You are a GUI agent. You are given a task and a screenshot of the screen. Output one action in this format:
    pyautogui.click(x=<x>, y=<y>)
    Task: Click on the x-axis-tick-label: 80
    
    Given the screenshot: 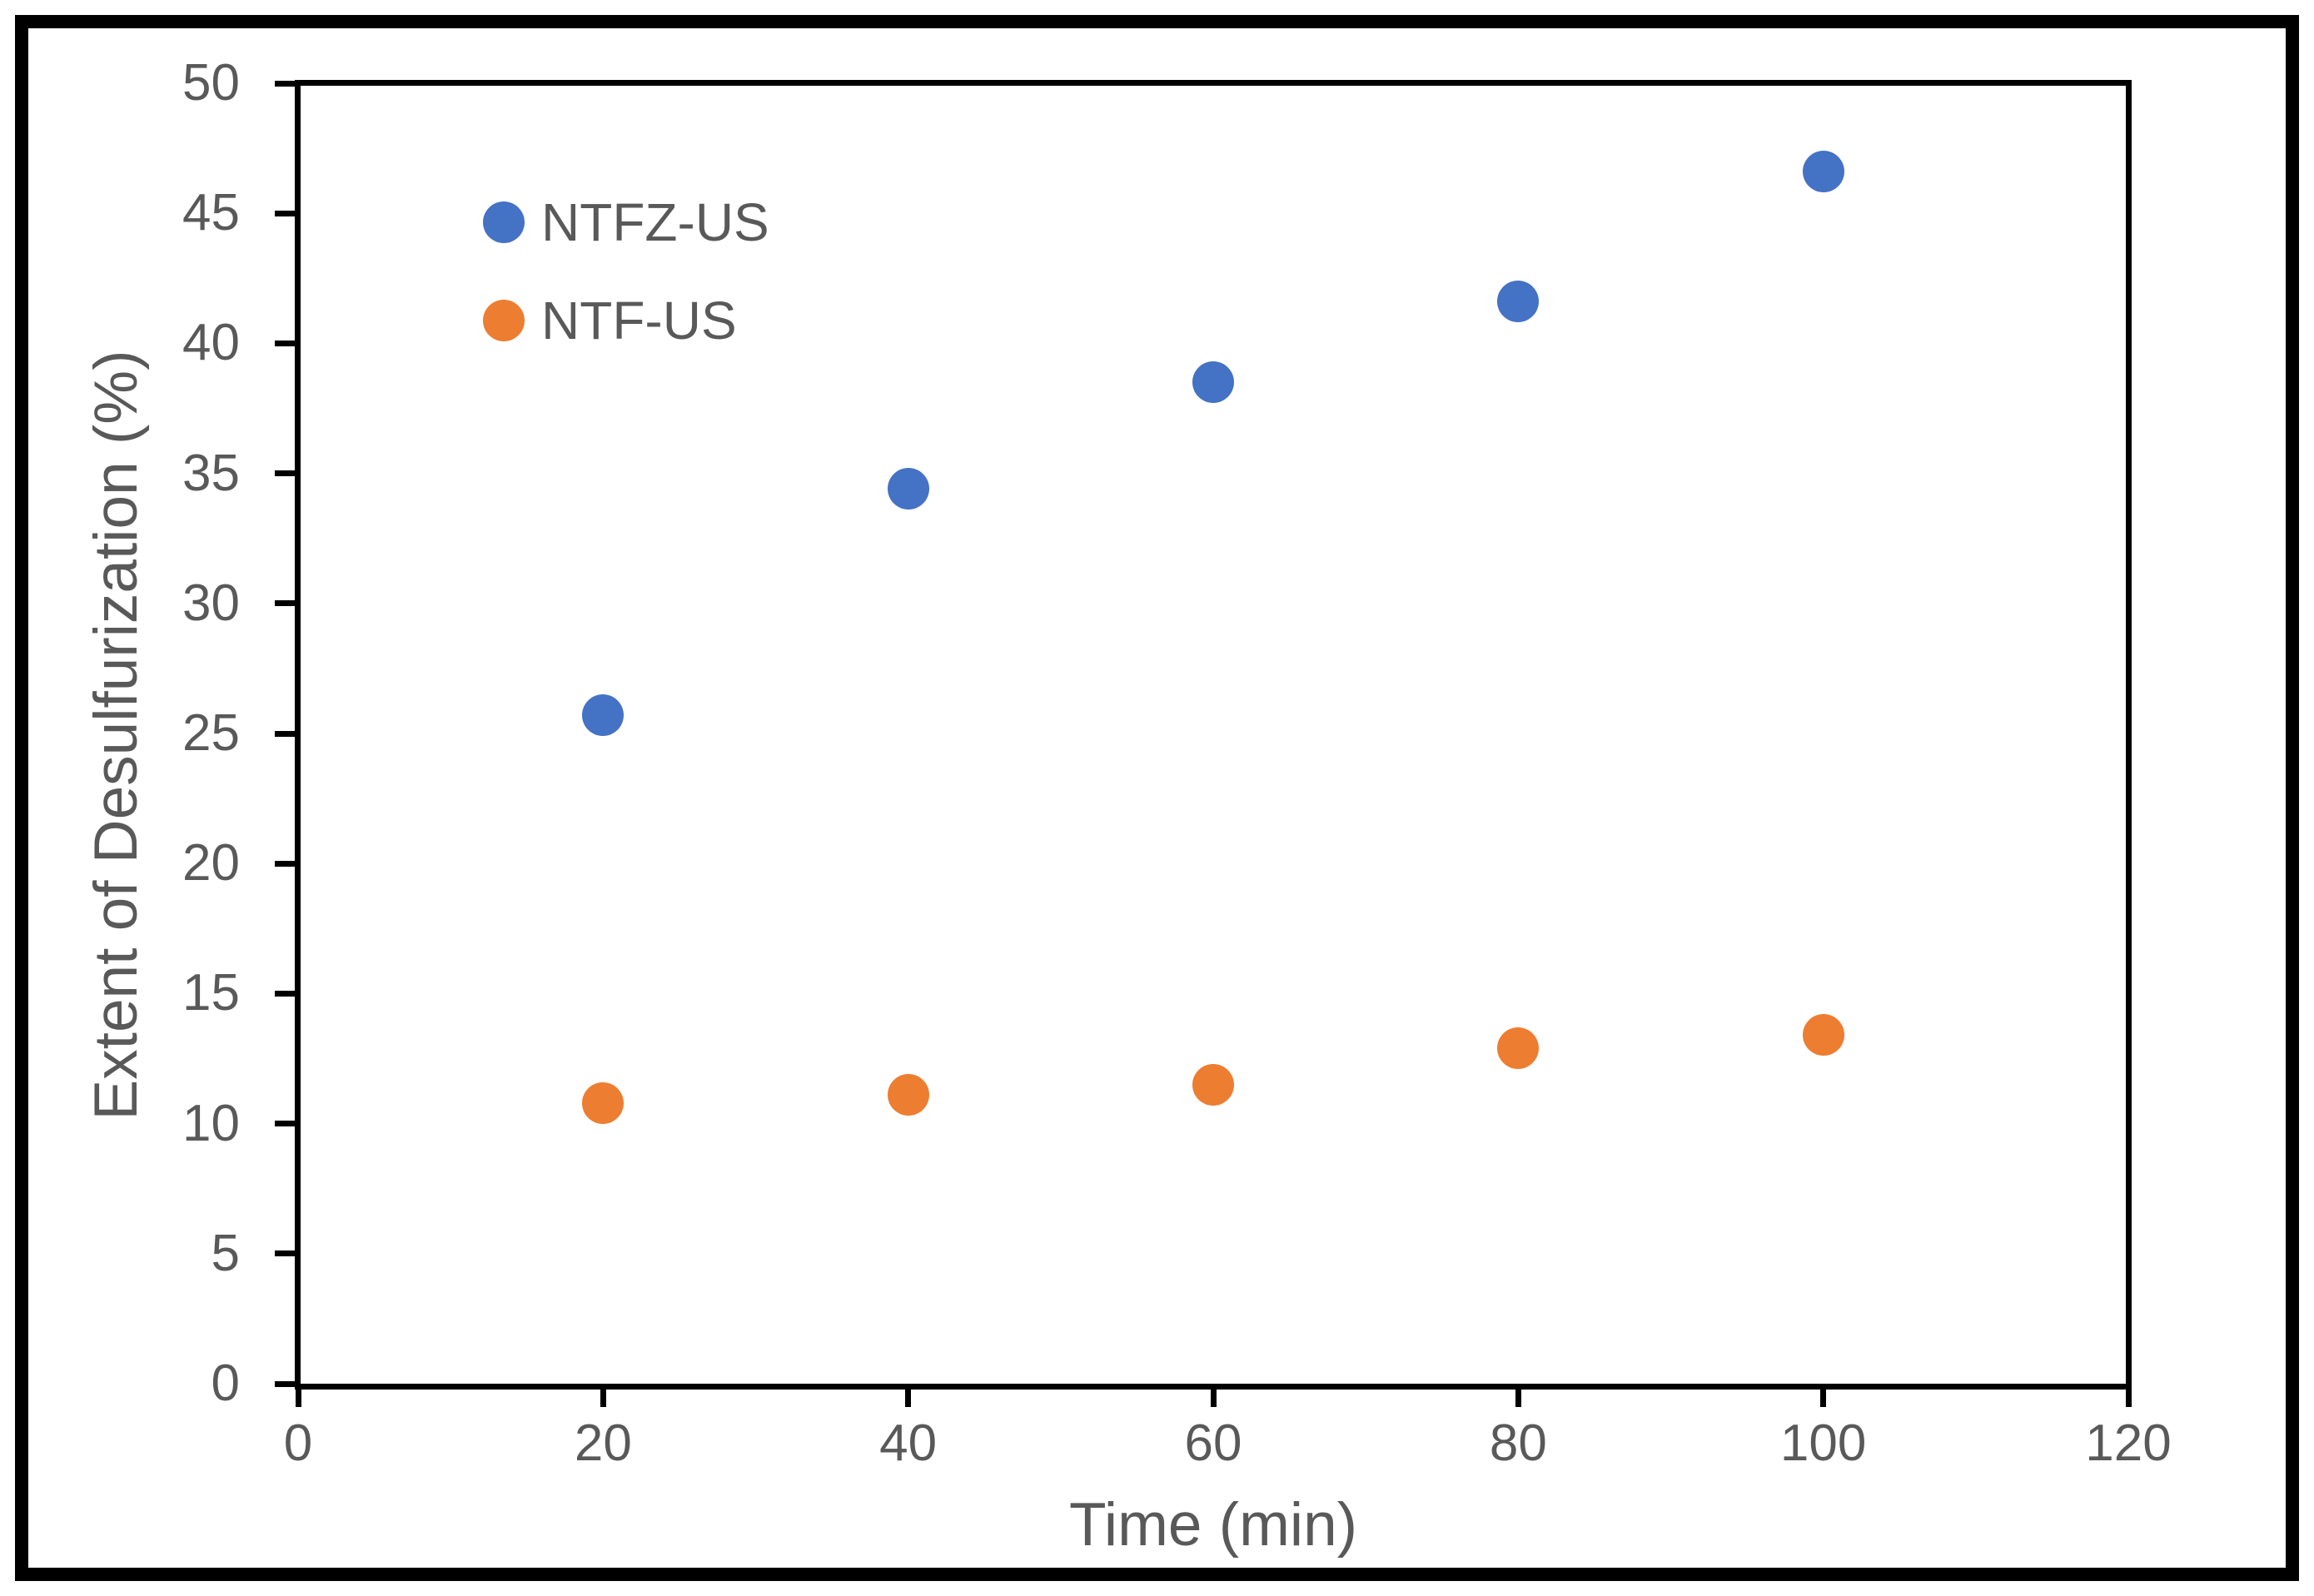 What is the action you would take?
    pyautogui.click(x=1518, y=1443)
    